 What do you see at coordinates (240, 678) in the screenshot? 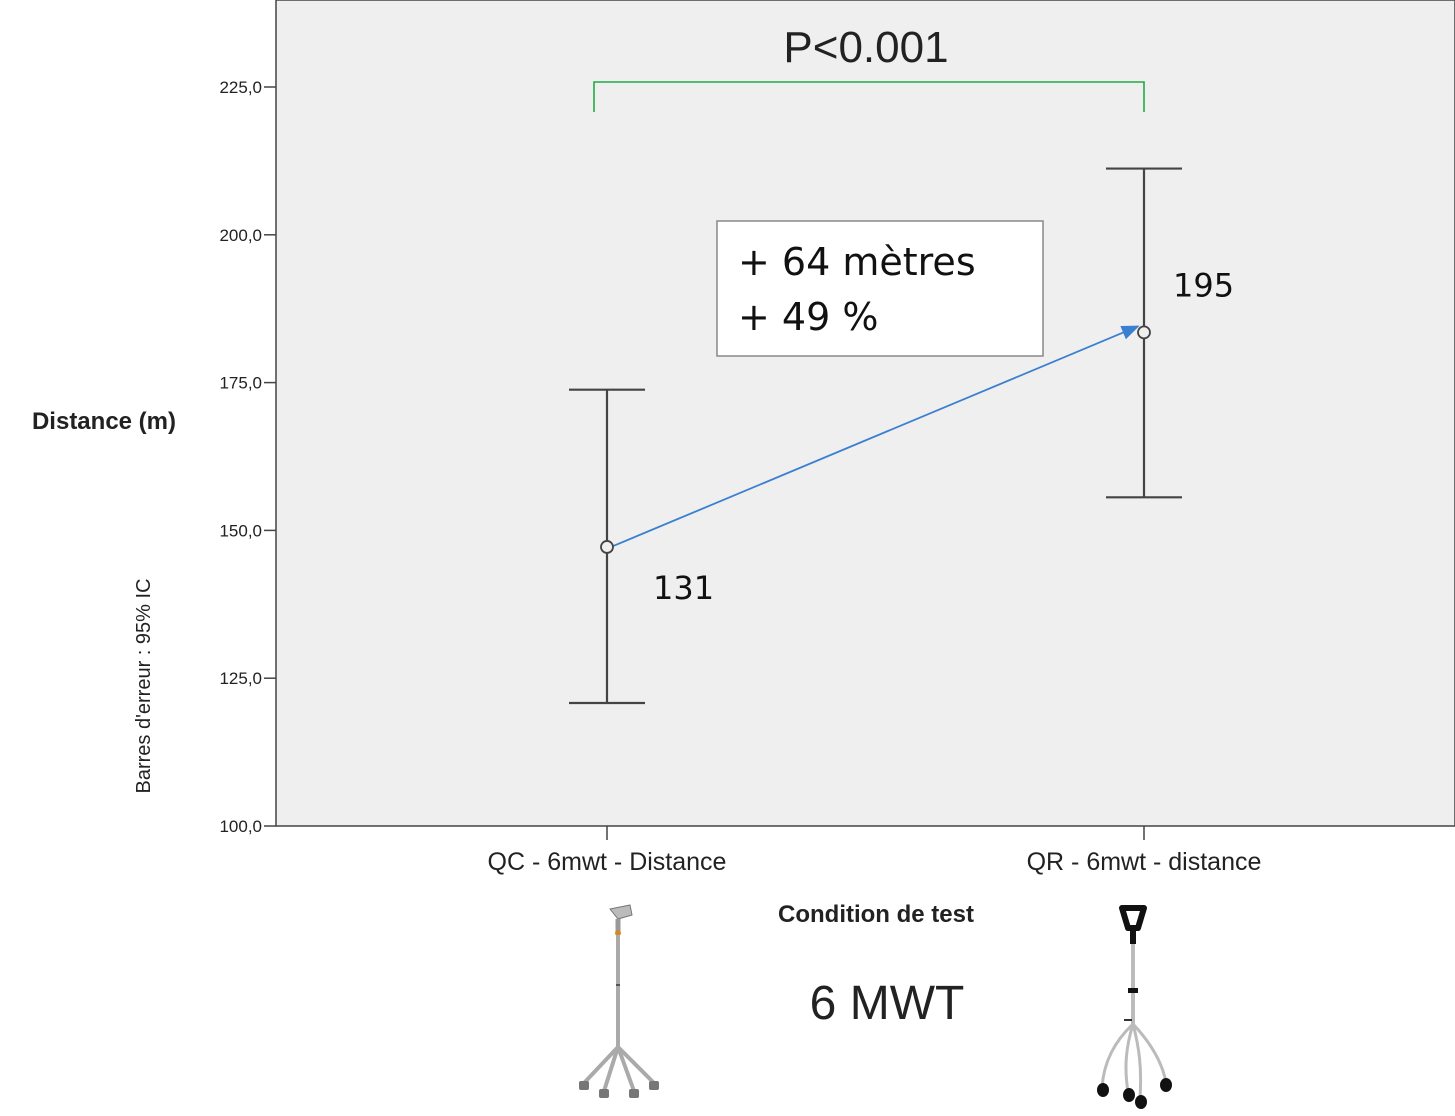
I see `y-tick-label: 125,0` at bounding box center [240, 678].